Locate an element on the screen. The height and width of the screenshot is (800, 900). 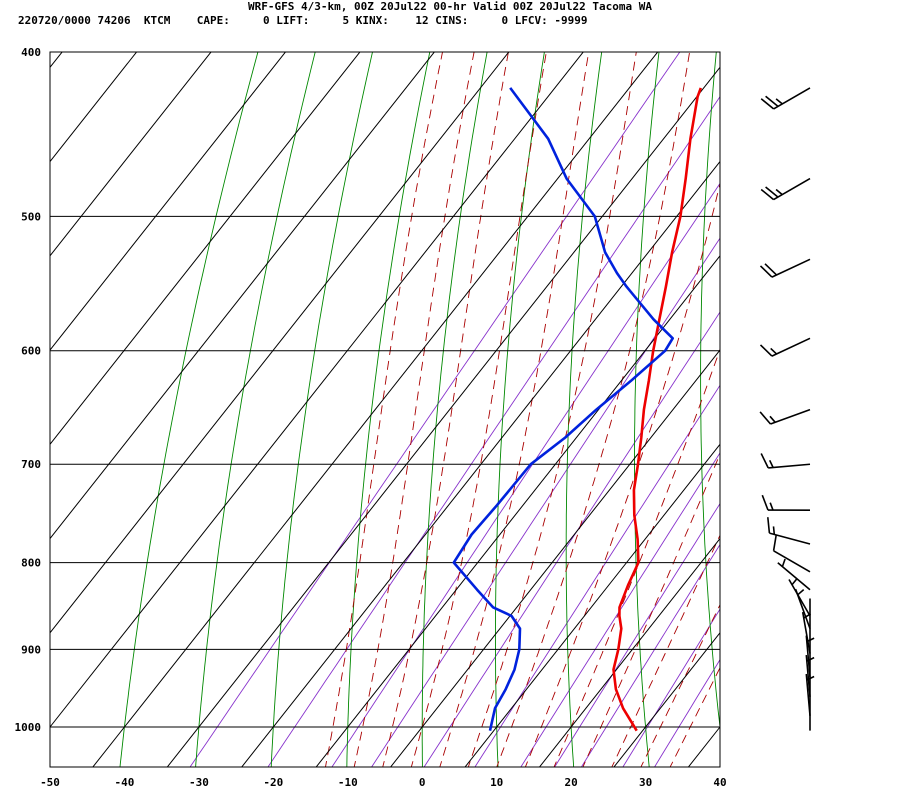
temperature-tick-label: 0 is located at coordinates (422, 782).